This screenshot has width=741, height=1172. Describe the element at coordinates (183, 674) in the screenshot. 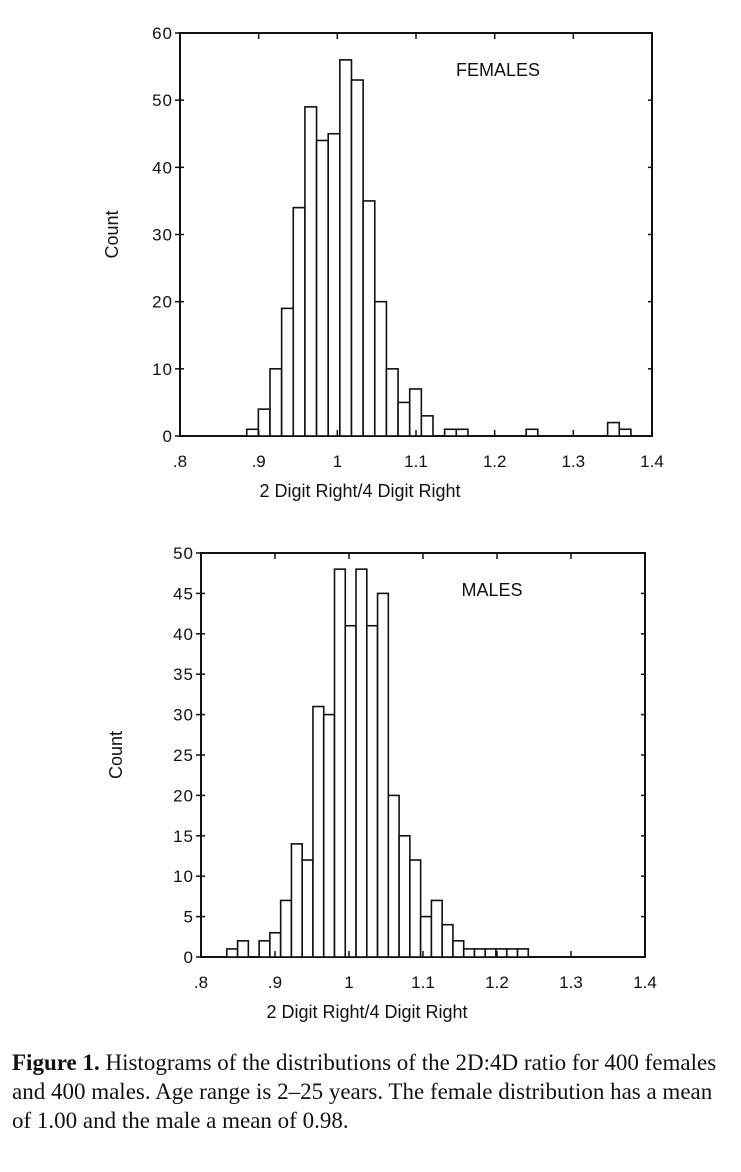

I see `males-y-tick-label: 35` at that location.